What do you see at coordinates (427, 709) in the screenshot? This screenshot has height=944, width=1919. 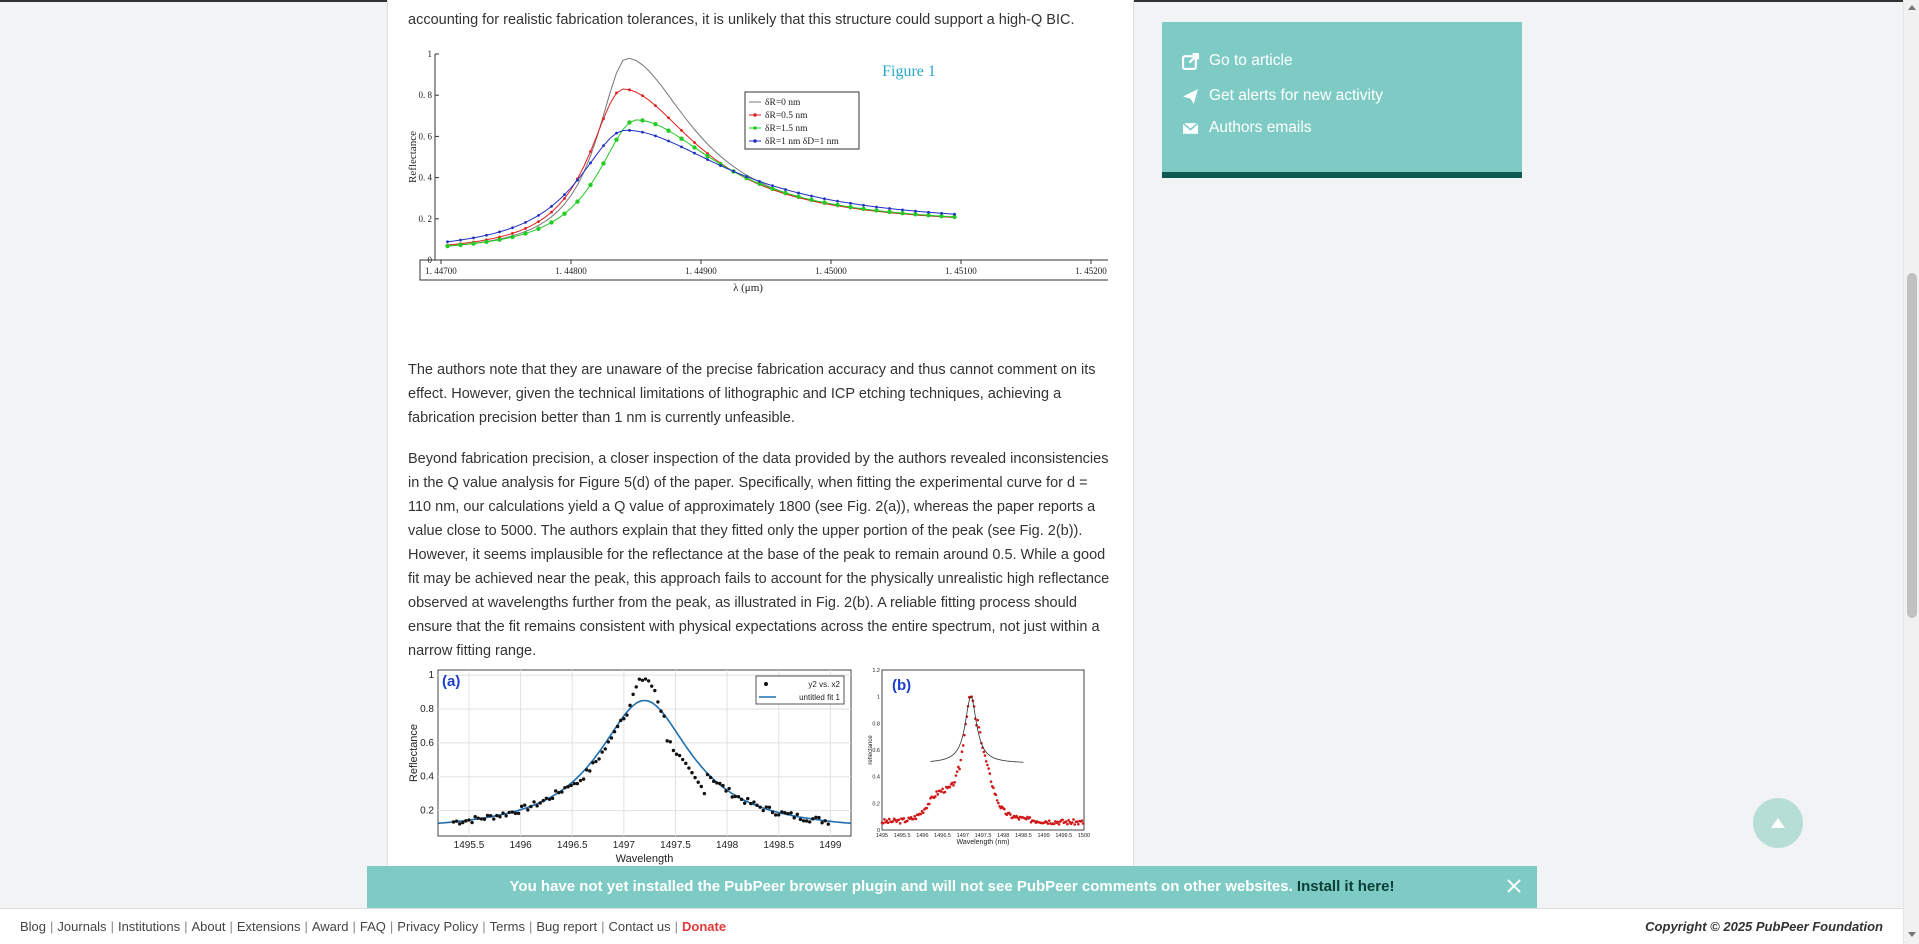 I see `y-tick-label: 0.8` at bounding box center [427, 709].